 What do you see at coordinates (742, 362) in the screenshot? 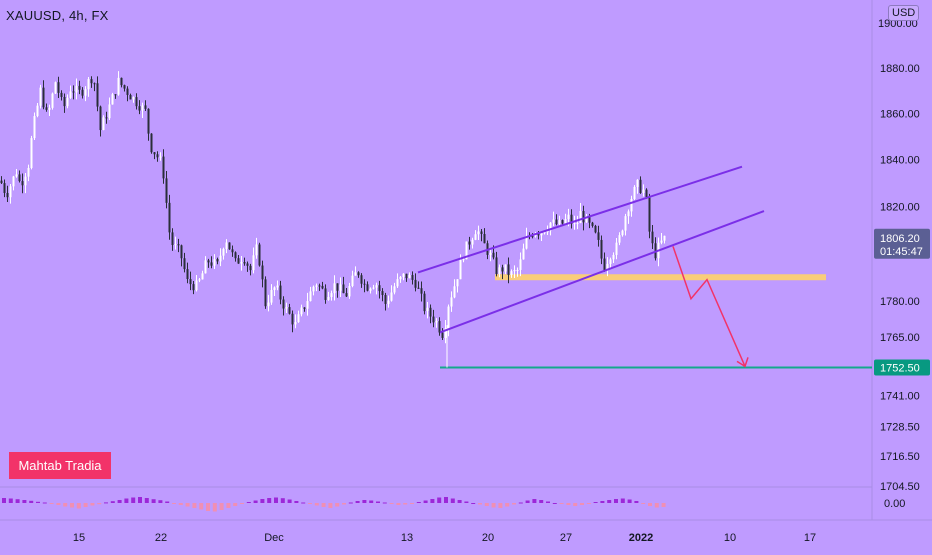
I see `projection-arrowhead` at bounding box center [742, 362].